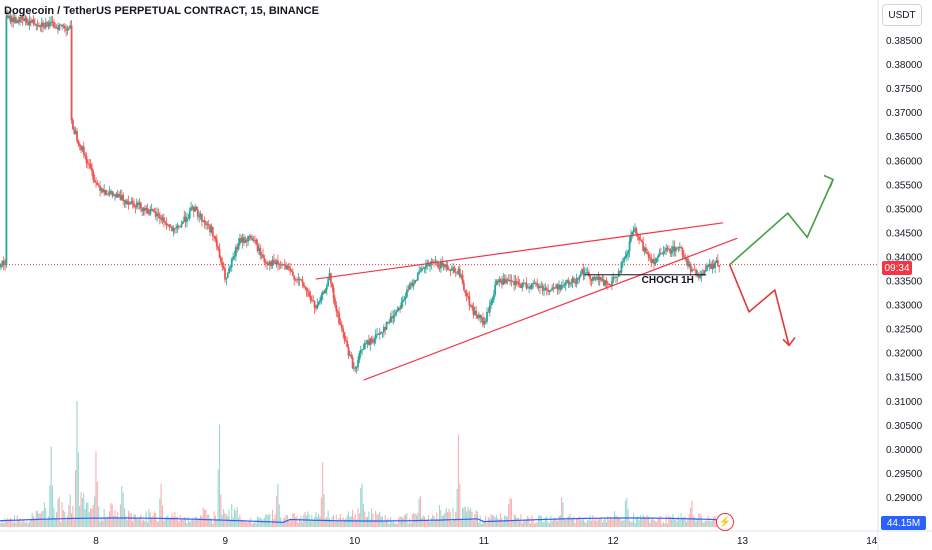  I want to click on wedge-upper-line, so click(519, 251).